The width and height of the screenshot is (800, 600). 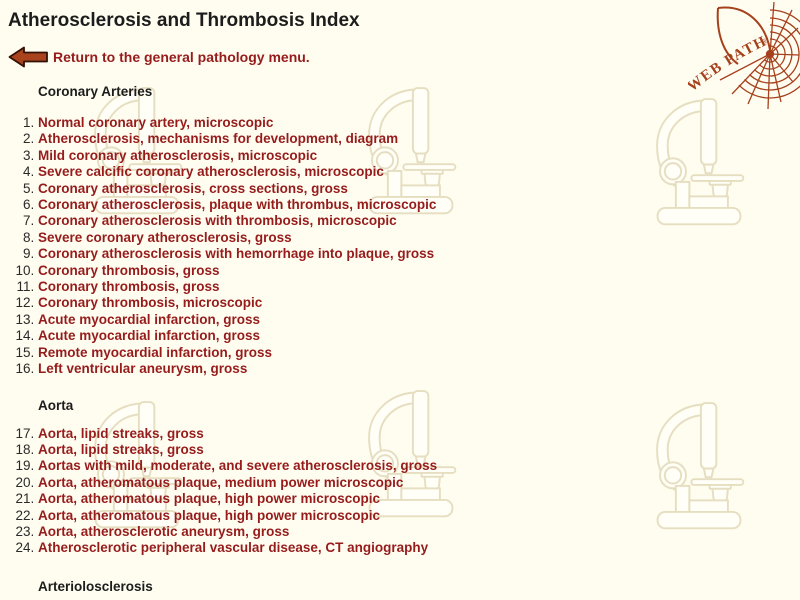 What do you see at coordinates (184, 20) in the screenshot?
I see `page-title: Atherosclerosis and Thrombosis Index` at bounding box center [184, 20].